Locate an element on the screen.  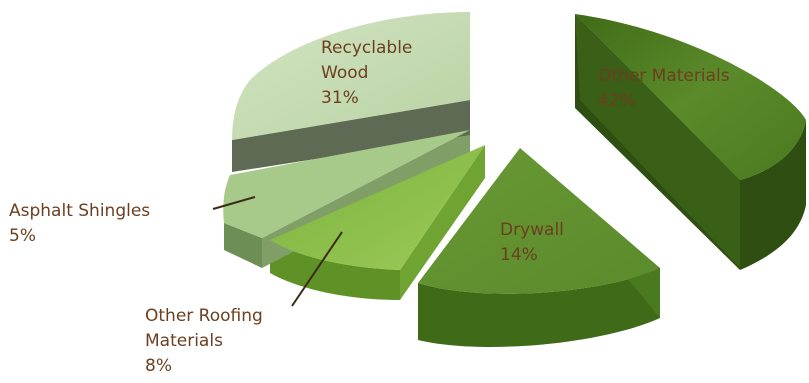
label-asphalt-shingles-line-1: Asphalt Shingles is located at coordinates (80, 211).